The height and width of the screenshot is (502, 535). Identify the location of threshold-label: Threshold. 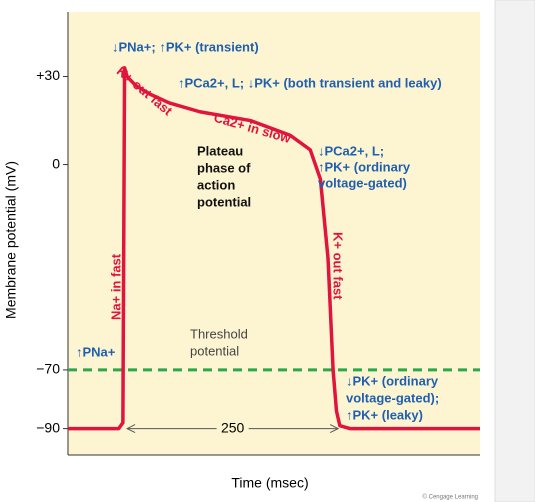
(219, 333).